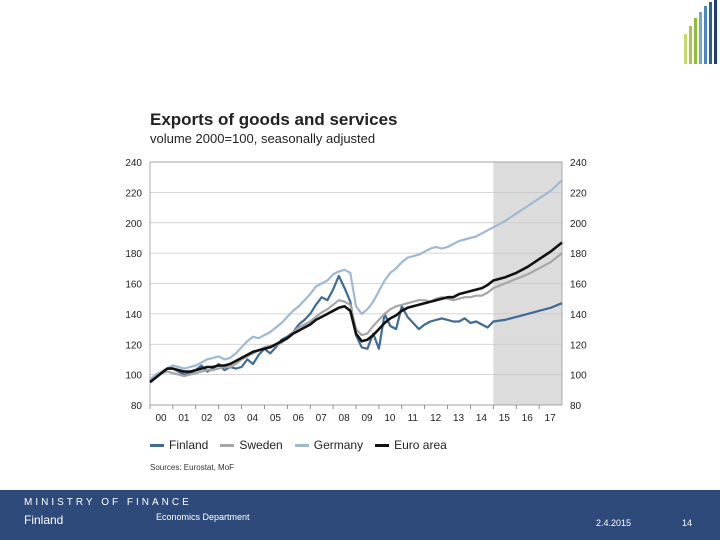 The image size is (720, 540). Describe the element at coordinates (184, 418) in the screenshot. I see `x-tick-01: 01` at that location.